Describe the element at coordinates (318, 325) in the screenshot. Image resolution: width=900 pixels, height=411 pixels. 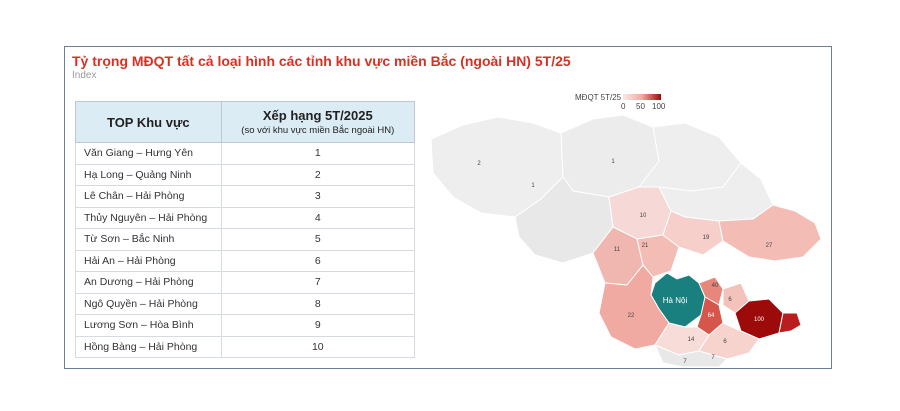
I see `rank-cell: 9` at that location.